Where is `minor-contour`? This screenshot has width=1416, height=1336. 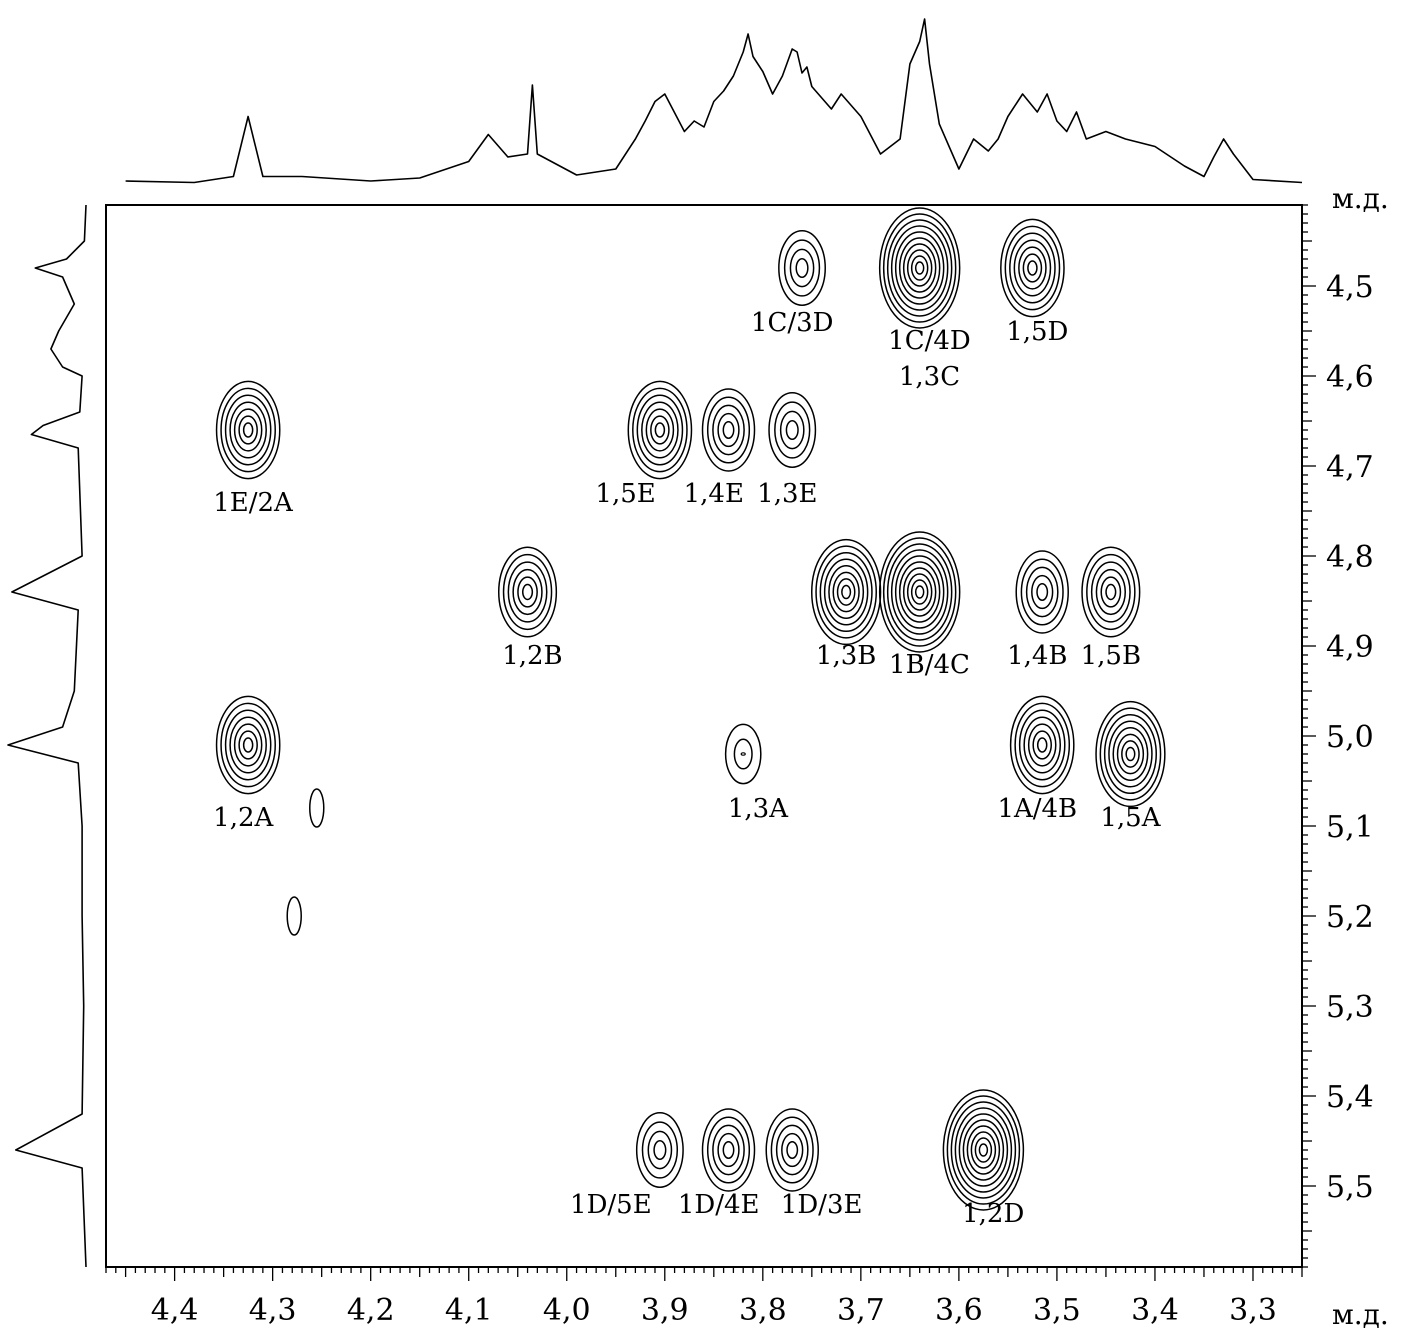 minor-contour is located at coordinates (317, 808).